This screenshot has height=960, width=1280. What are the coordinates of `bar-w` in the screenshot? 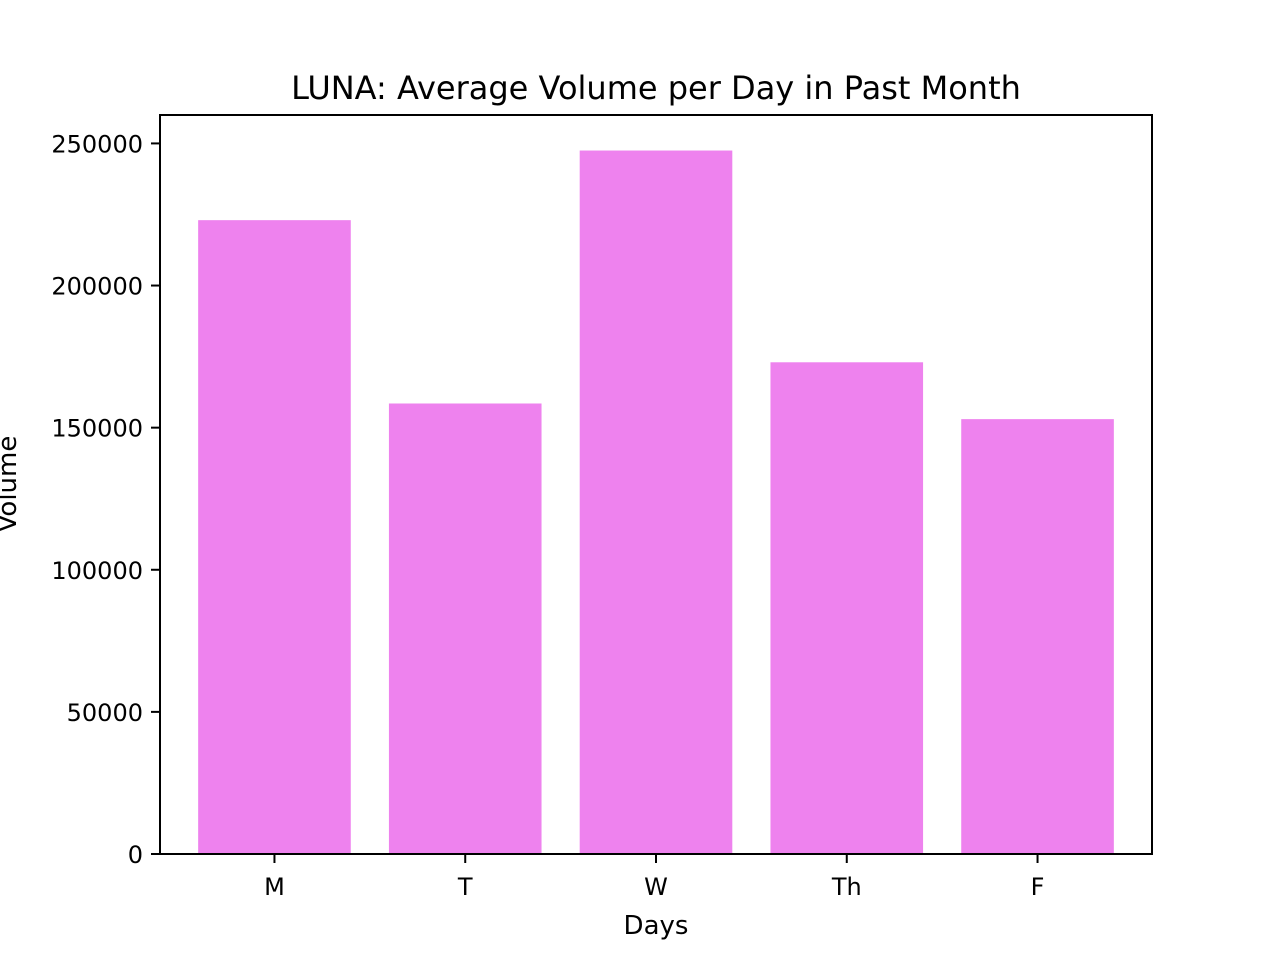 It's located at (656, 502).